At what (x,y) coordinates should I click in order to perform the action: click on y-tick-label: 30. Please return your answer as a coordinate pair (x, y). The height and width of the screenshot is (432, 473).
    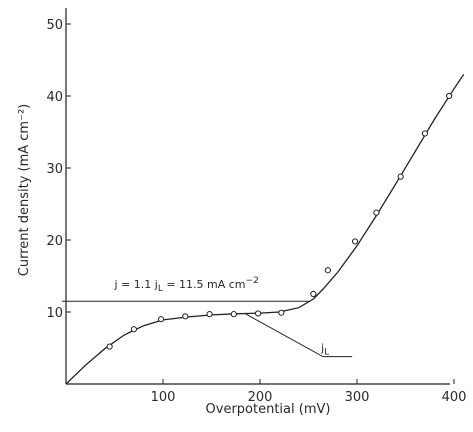
    Looking at the image, I should click on (54, 169).